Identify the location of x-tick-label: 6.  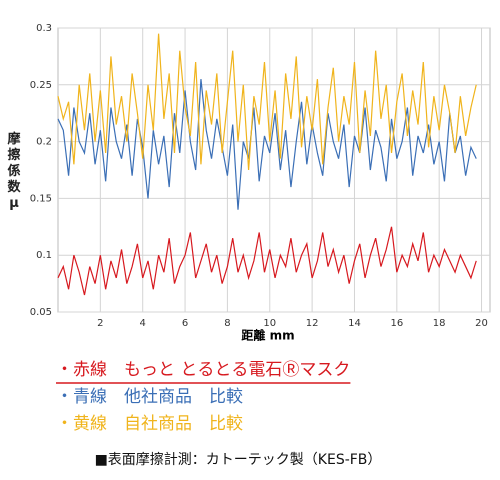
(185, 323).